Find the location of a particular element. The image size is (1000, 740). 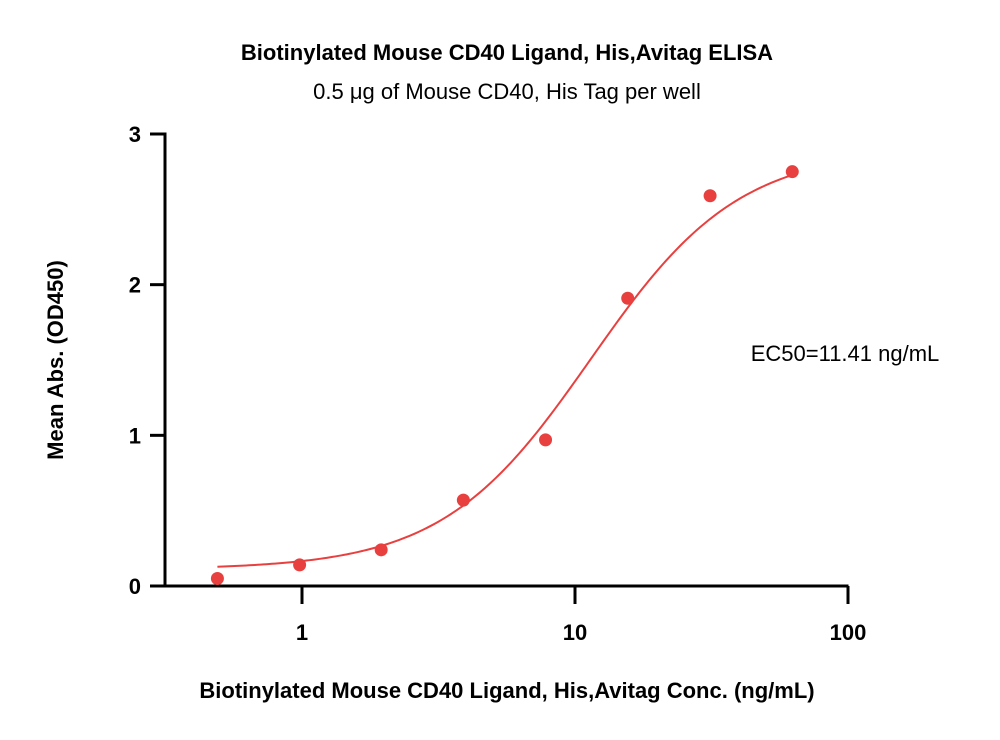

ec50-annotation: EC50=11.41 ng/mL is located at coordinates (845, 353).